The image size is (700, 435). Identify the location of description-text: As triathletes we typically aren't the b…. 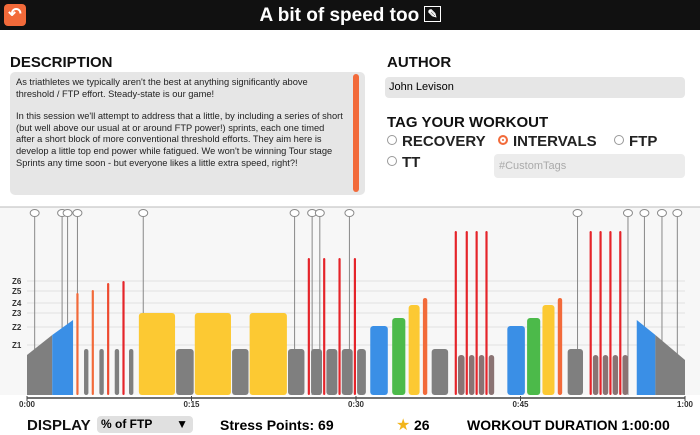
(187, 120).